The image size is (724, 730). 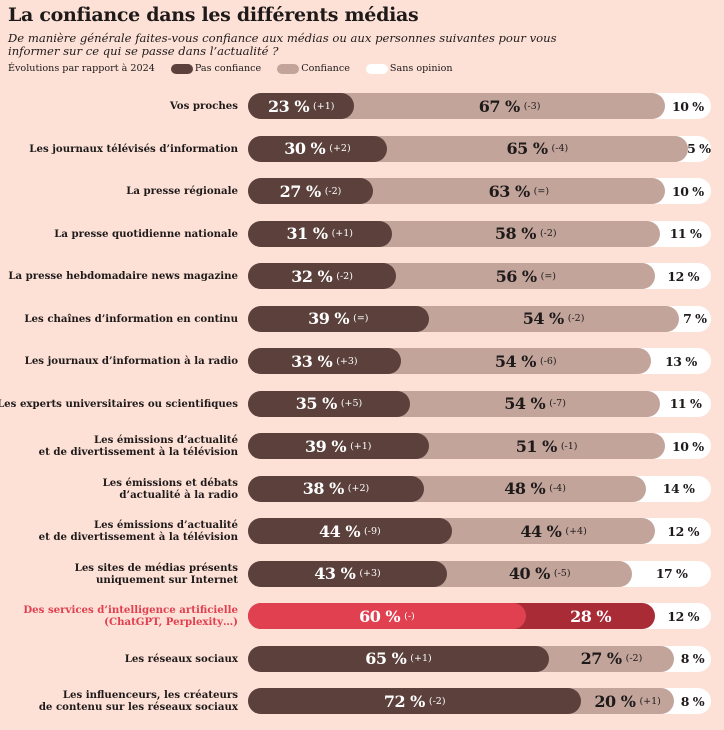 I want to click on value-pas-confiance: 38 % (+2), so click(x=336, y=488).